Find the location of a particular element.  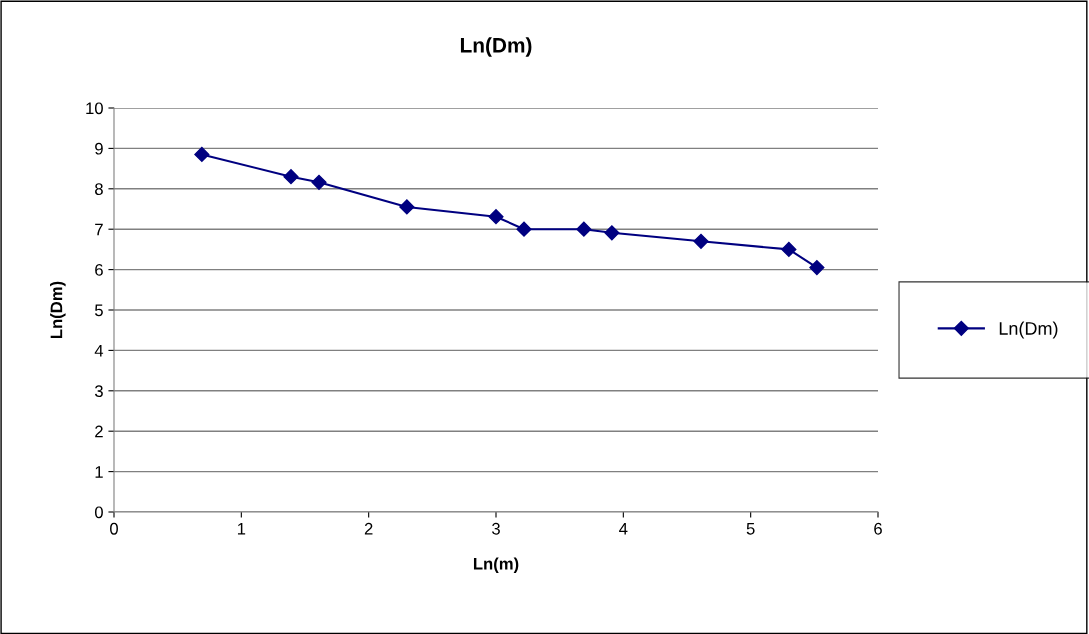

y-axis-title: Ln(Dm) is located at coordinates (58, 310).